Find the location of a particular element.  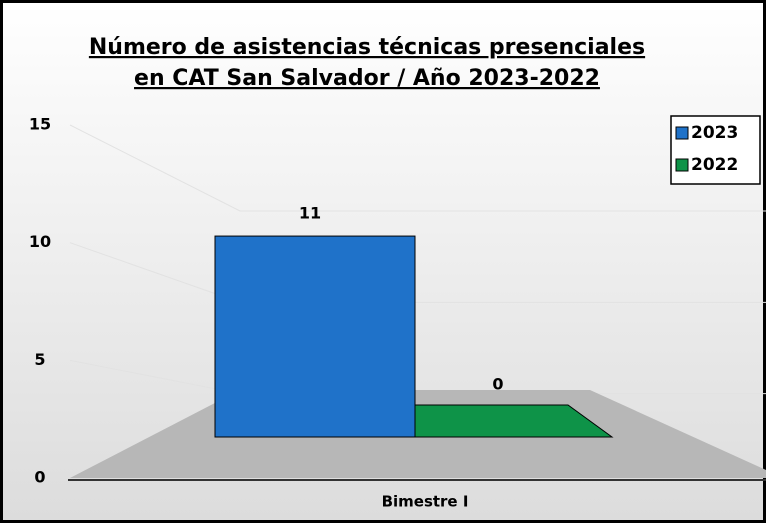

chart-title: en CAT San Salvador / Año 2023-2022 is located at coordinates (367, 78).